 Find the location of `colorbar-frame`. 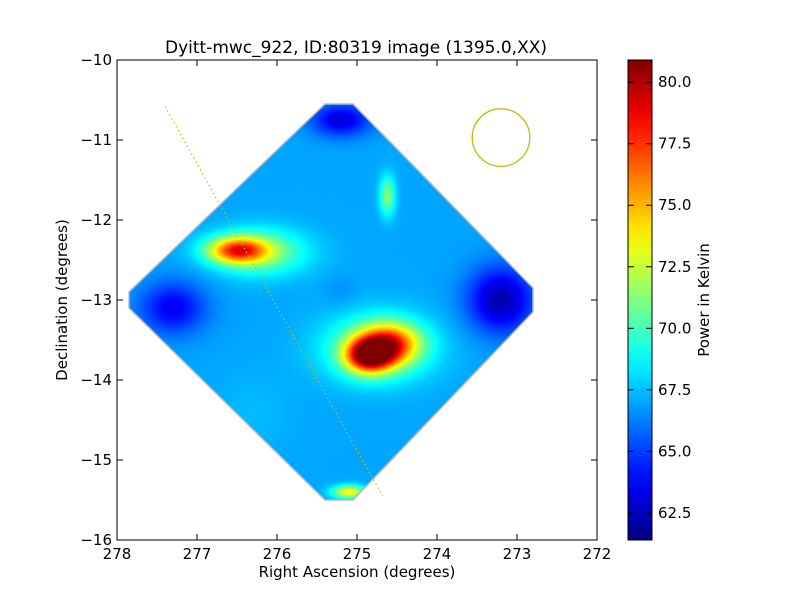

colorbar-frame is located at coordinates (640, 300).